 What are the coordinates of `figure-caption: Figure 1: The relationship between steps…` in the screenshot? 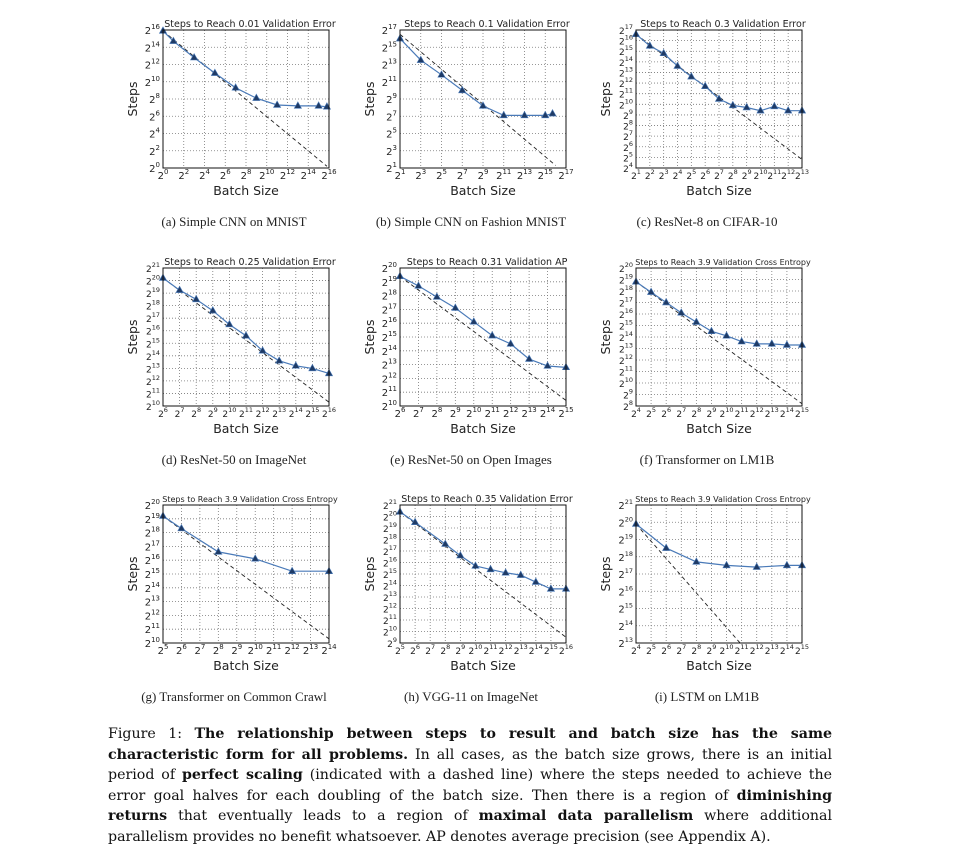 It's located at (470, 786).